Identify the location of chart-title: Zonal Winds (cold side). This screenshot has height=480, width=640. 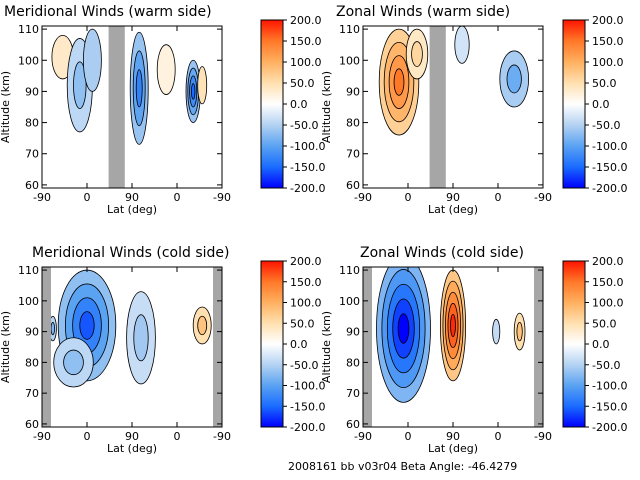
(442, 253).